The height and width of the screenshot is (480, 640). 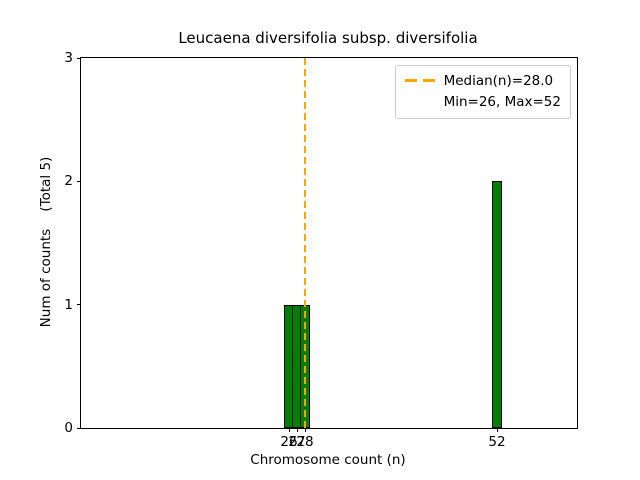 What do you see at coordinates (68, 428) in the screenshot?
I see `y-tick-label-0: 0` at bounding box center [68, 428].